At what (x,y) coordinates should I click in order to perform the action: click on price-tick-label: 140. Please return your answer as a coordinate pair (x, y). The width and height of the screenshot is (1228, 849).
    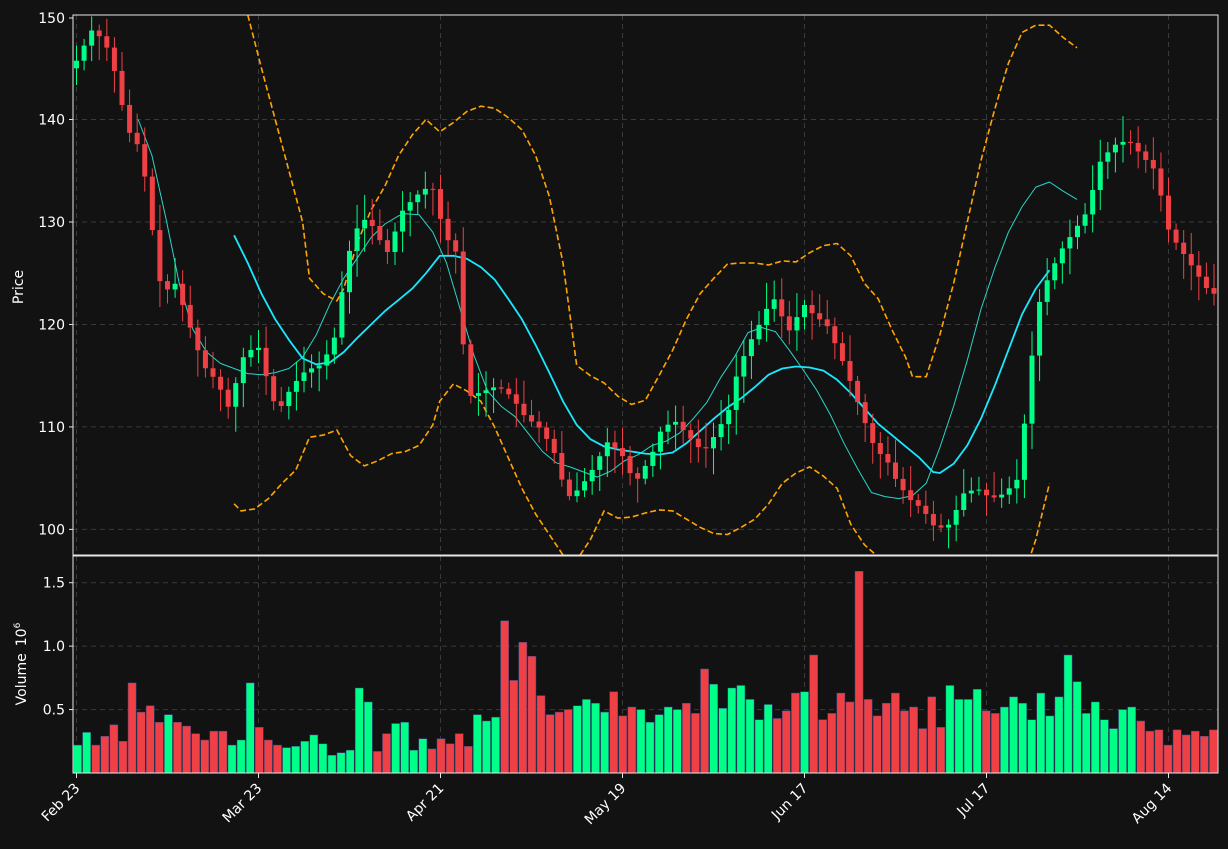
    Looking at the image, I should click on (51, 121).